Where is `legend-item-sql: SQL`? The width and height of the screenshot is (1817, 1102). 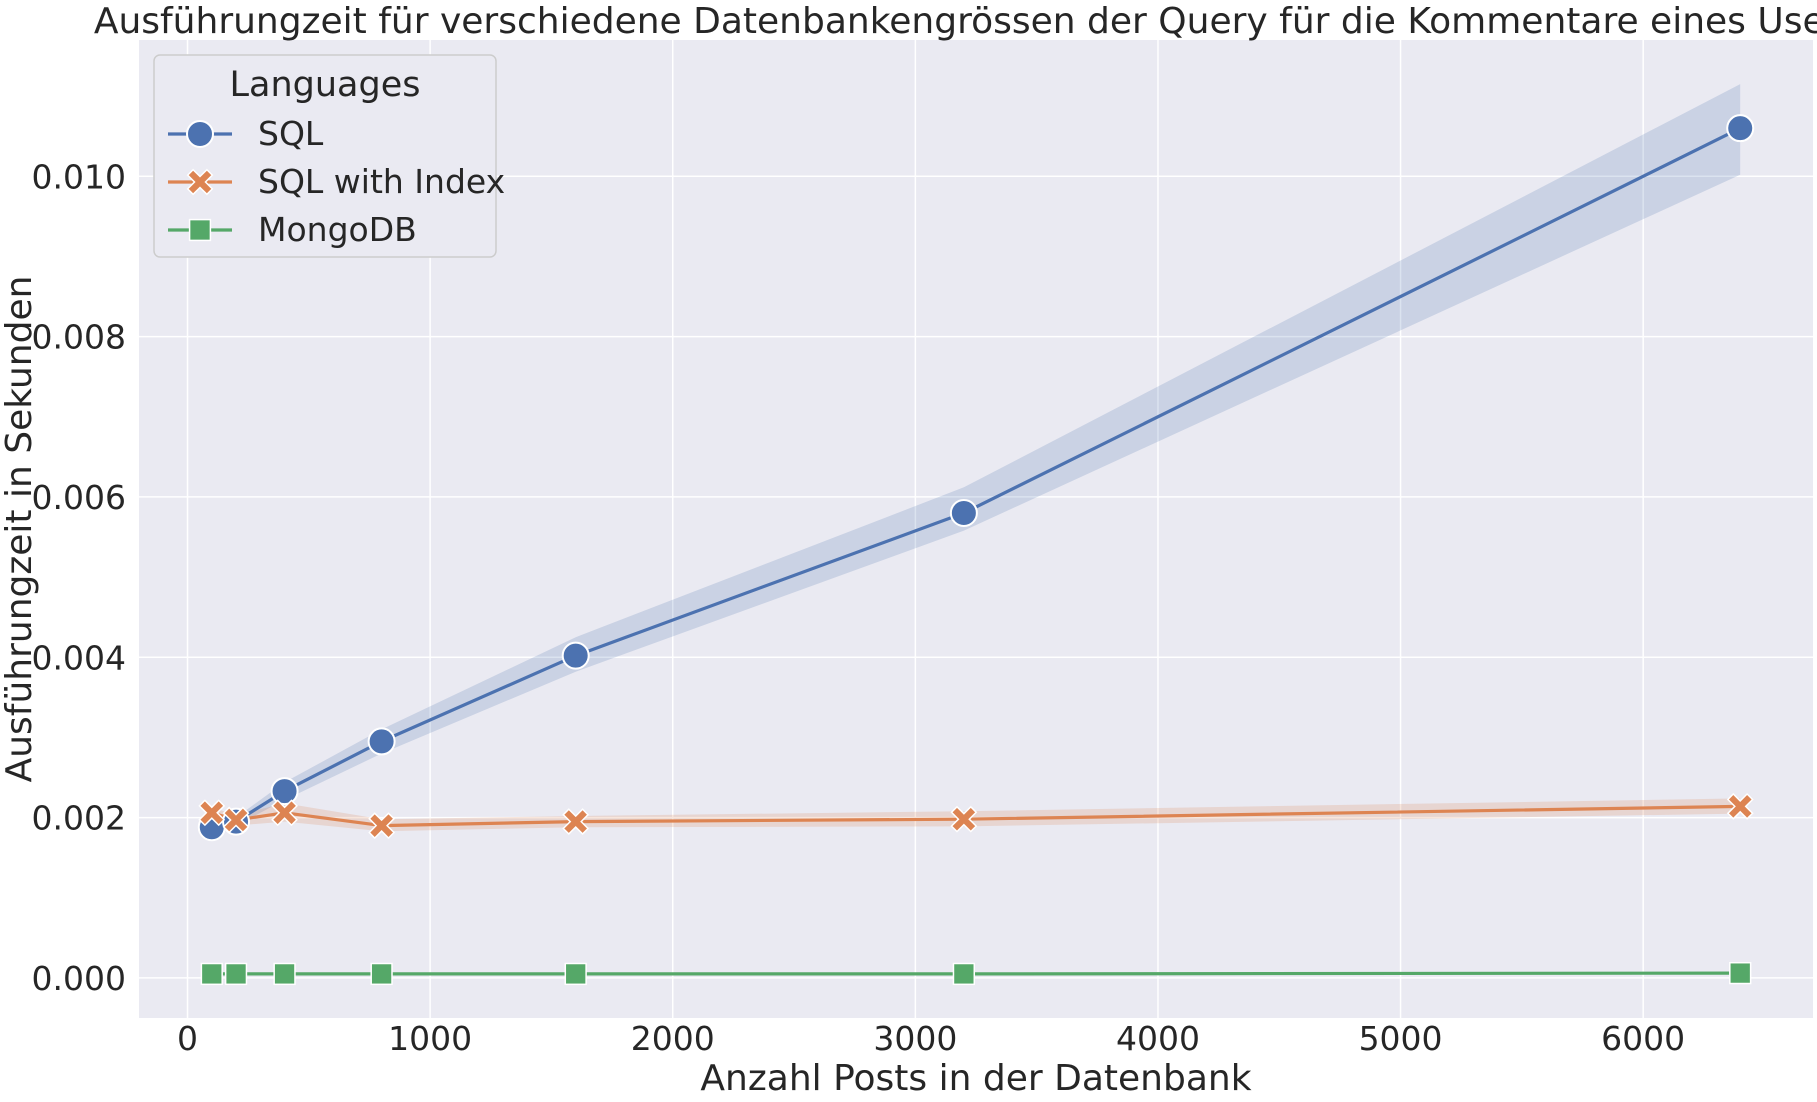 legend-item-sql: SQL is located at coordinates (246, 133).